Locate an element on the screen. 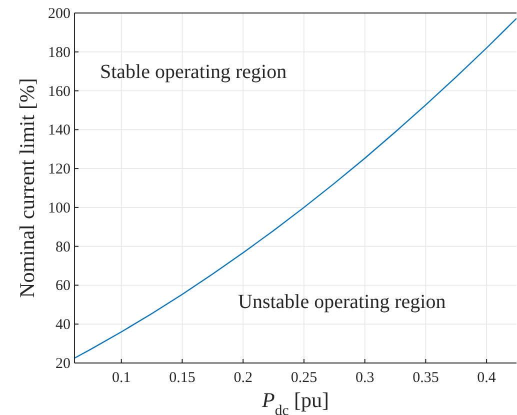 The width and height of the screenshot is (517, 415). y-tick-label: 200 is located at coordinates (59, 14).